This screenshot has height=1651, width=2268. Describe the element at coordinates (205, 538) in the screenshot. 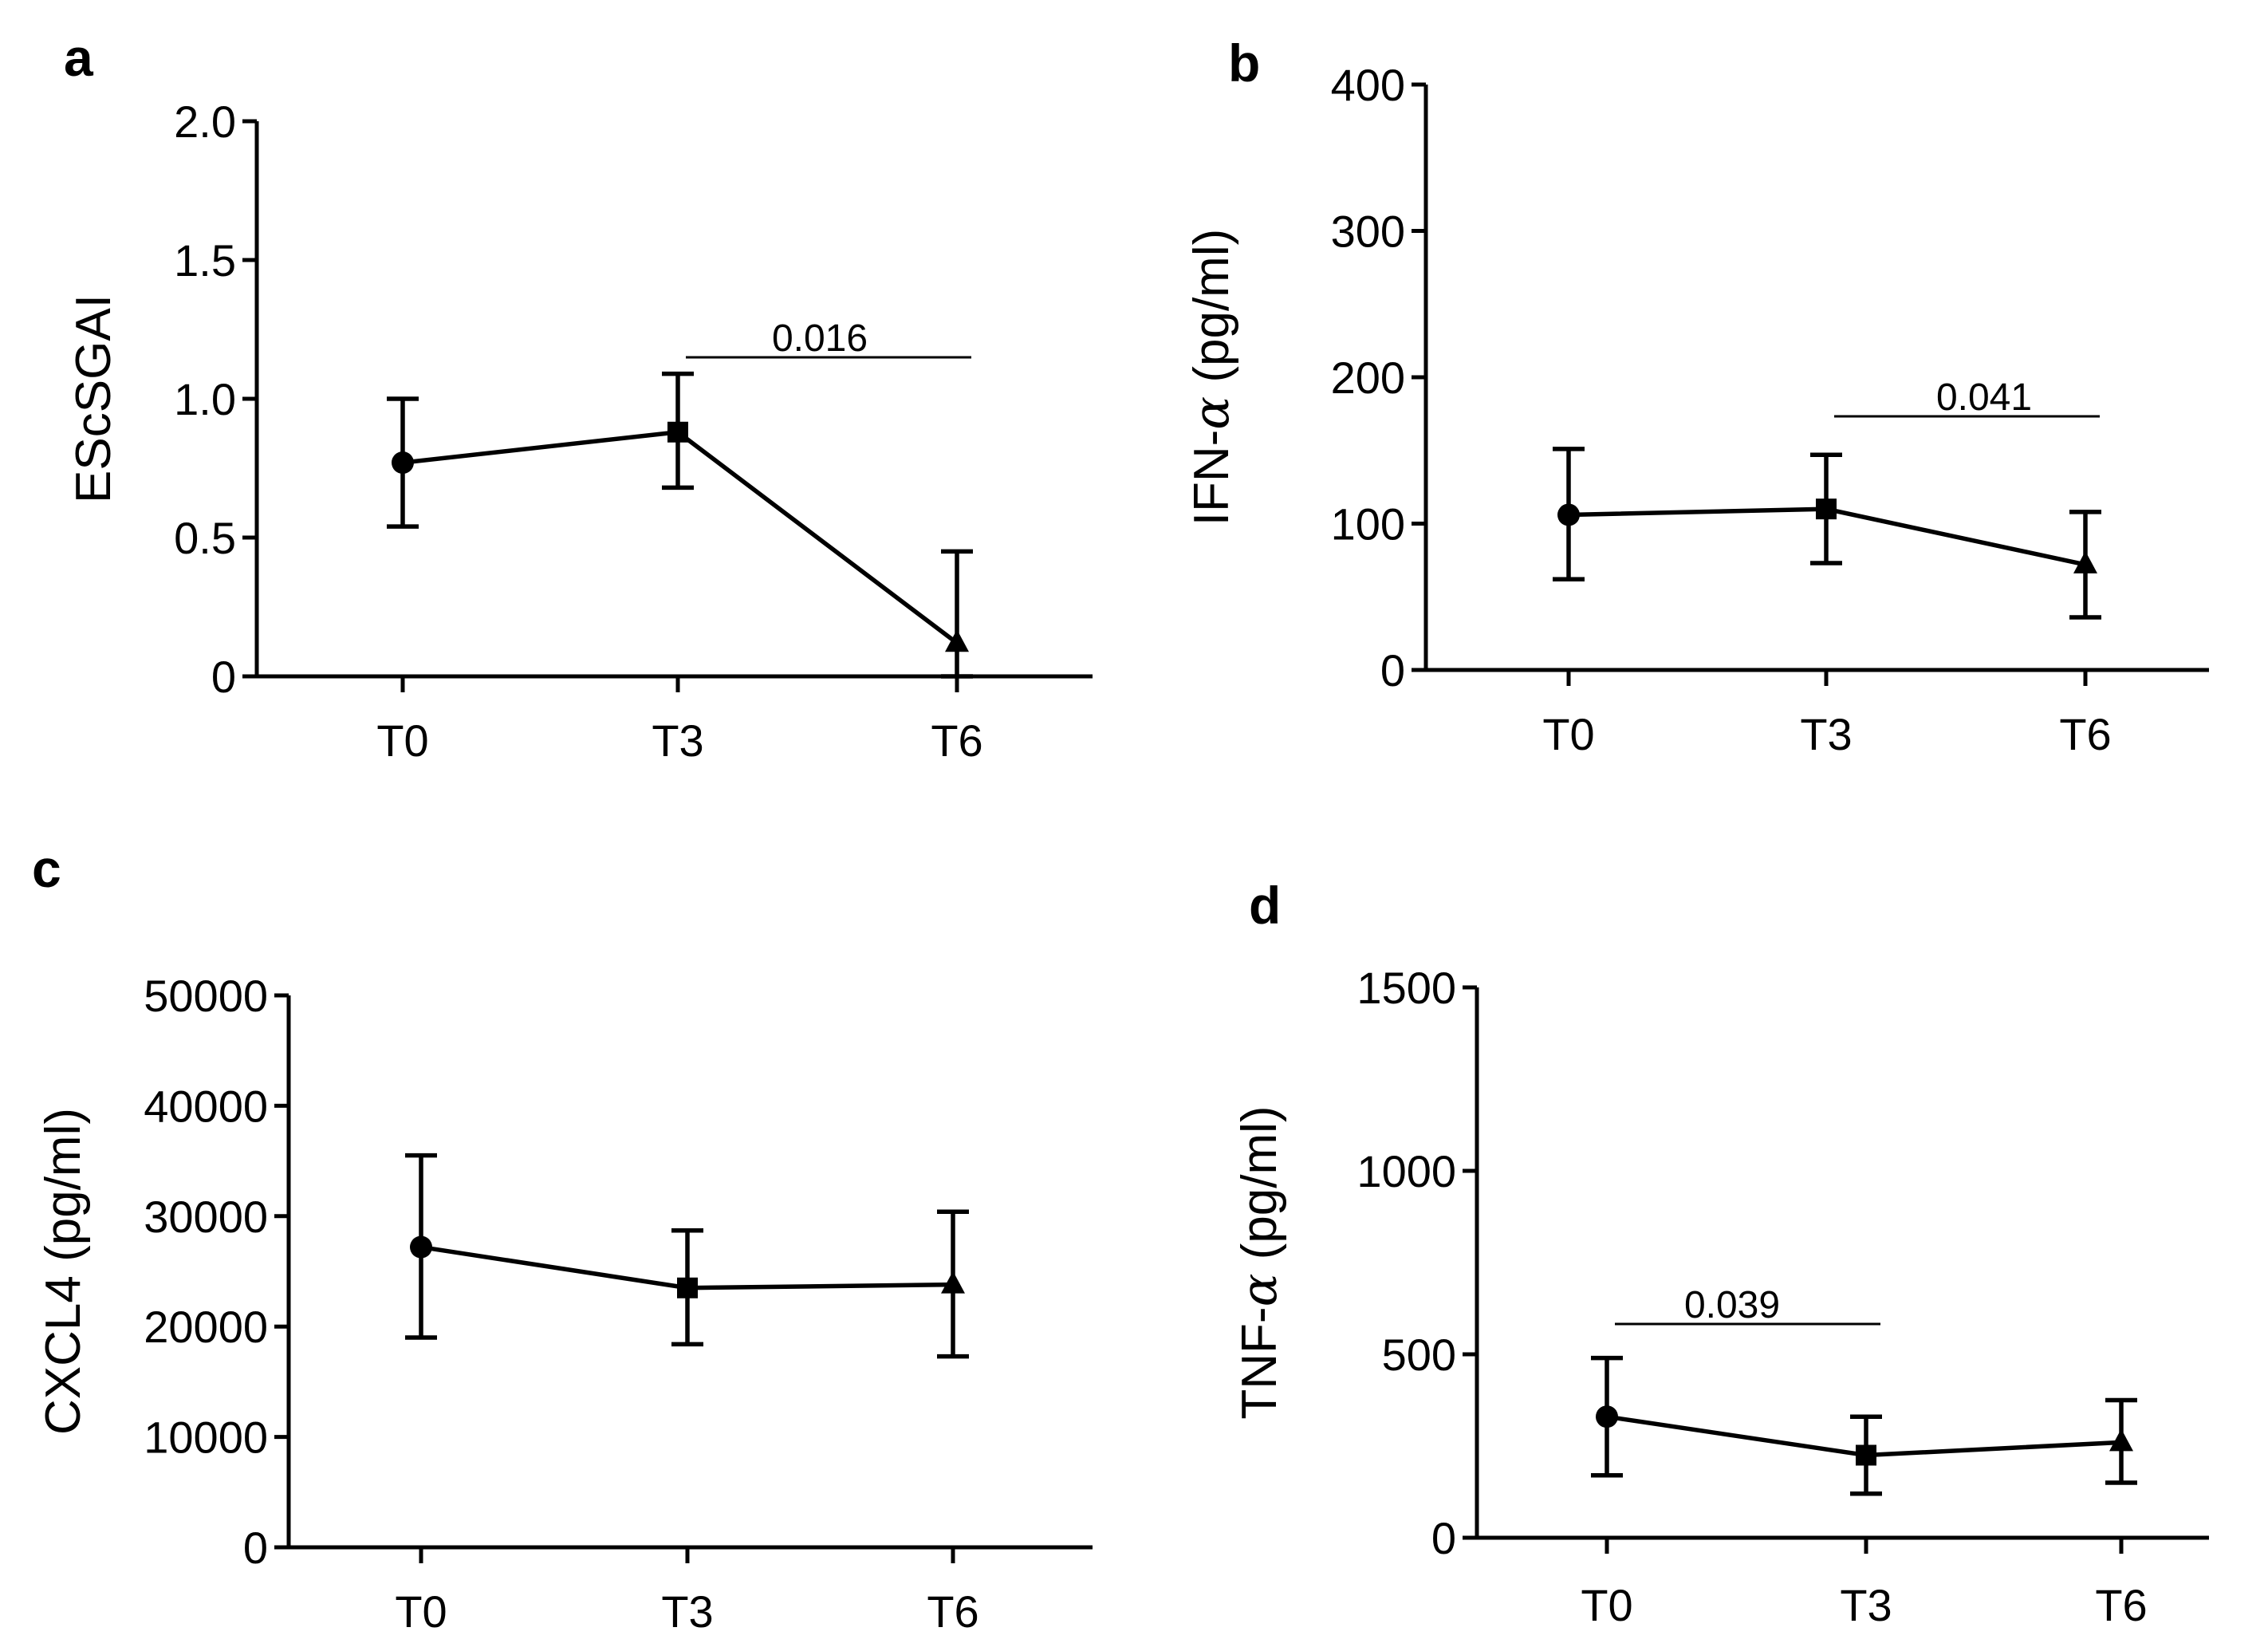

I see `y-tick-label: 0.5` at that location.